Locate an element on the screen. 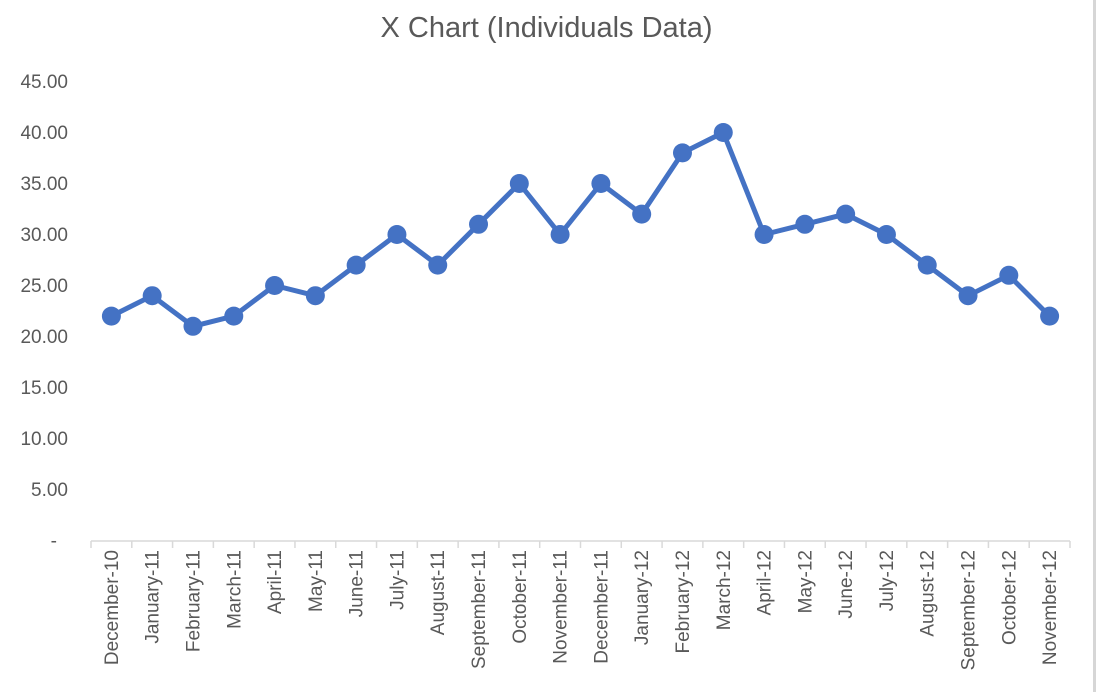  y-axis-tick-label: 25.00 is located at coordinates (44, 286).